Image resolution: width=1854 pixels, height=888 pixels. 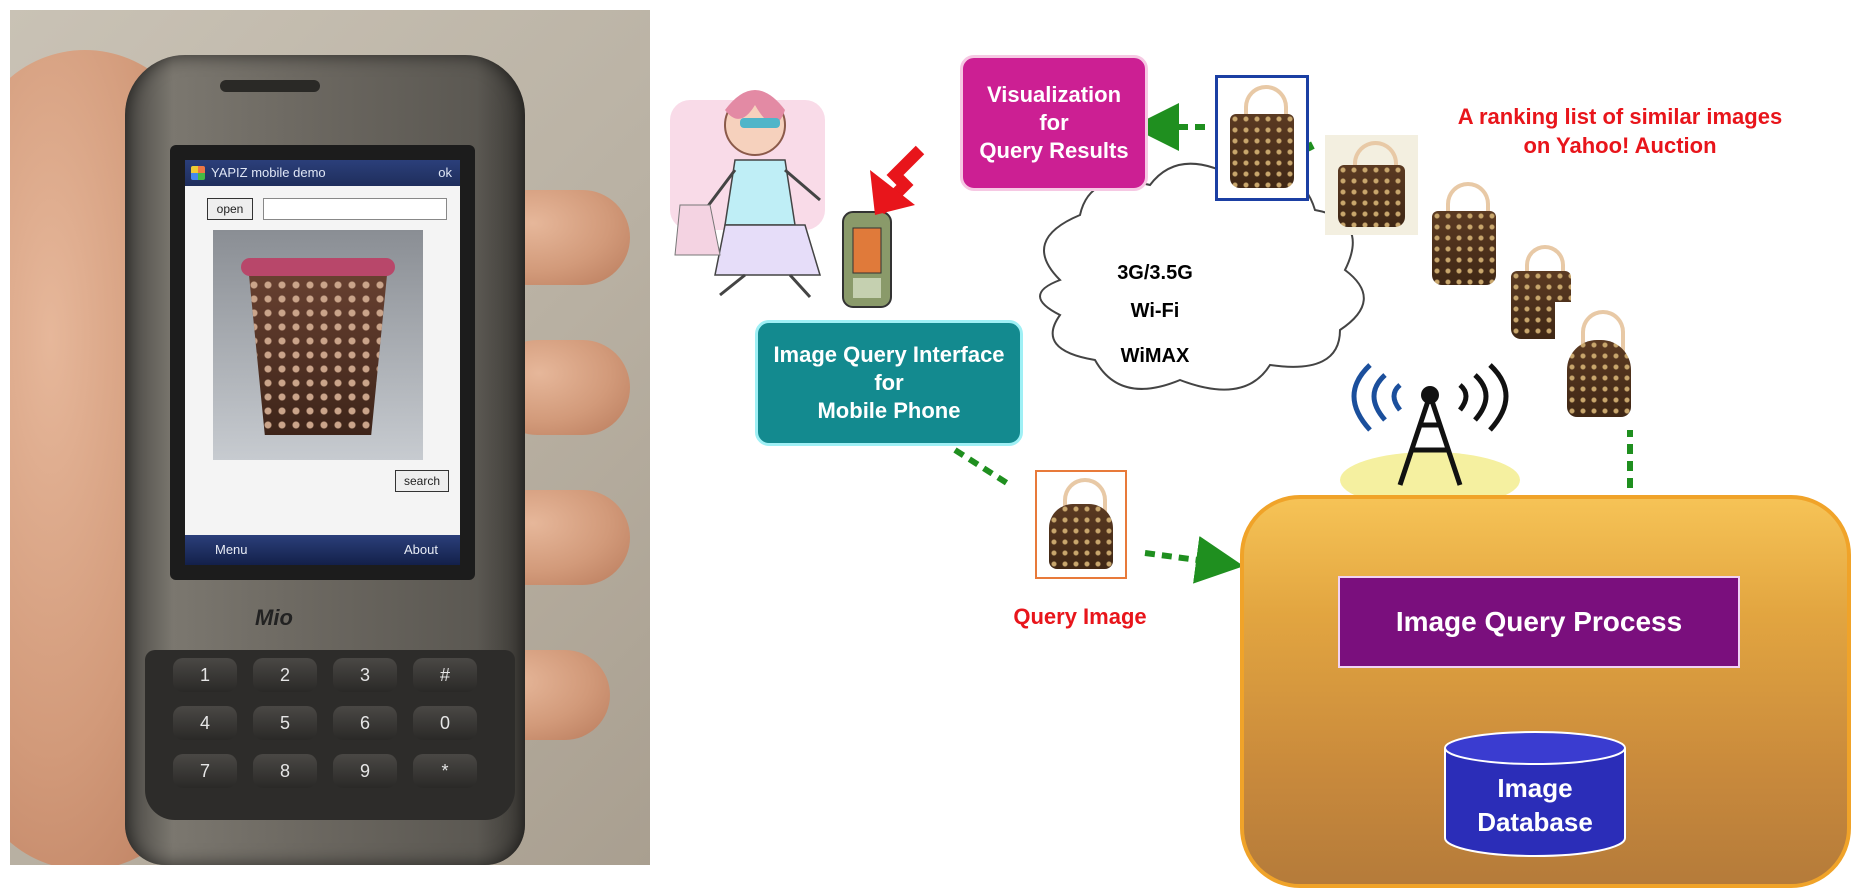 I want to click on query-bag-thumbnail, so click(x=1081, y=524).